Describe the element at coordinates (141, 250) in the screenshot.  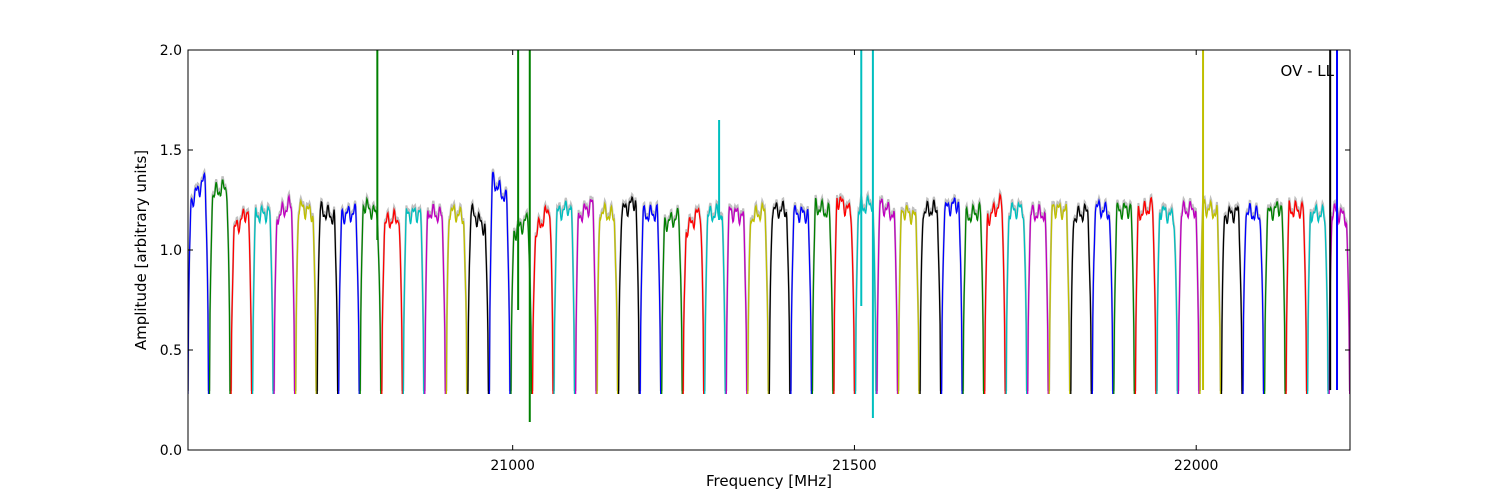
I see `y-axis-label: Amplitude [arbitrary units]` at that location.